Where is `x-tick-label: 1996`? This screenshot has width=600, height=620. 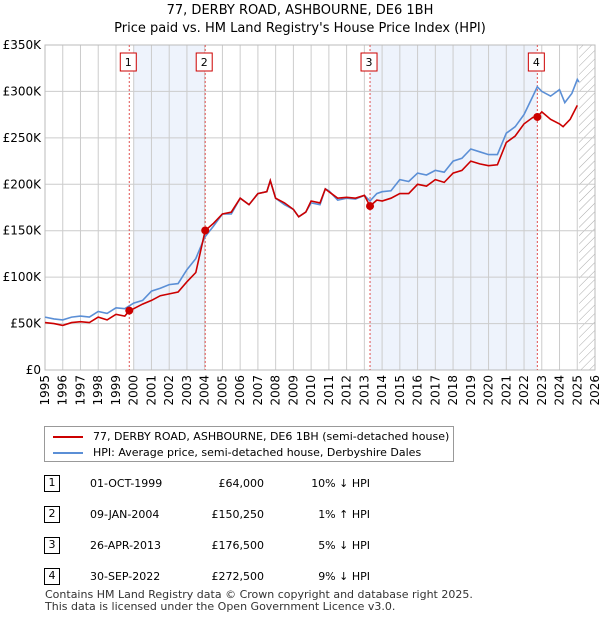
x-tick-label: 1996 is located at coordinates (63, 390).